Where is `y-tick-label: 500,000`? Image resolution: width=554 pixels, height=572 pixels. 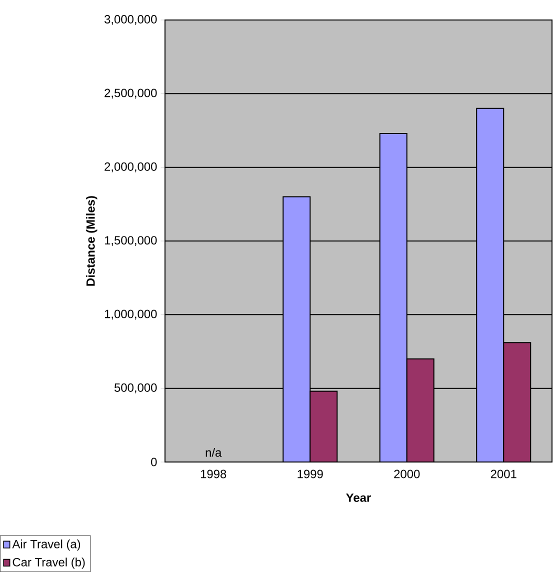
y-tick-label: 500,000 is located at coordinates (135, 388).